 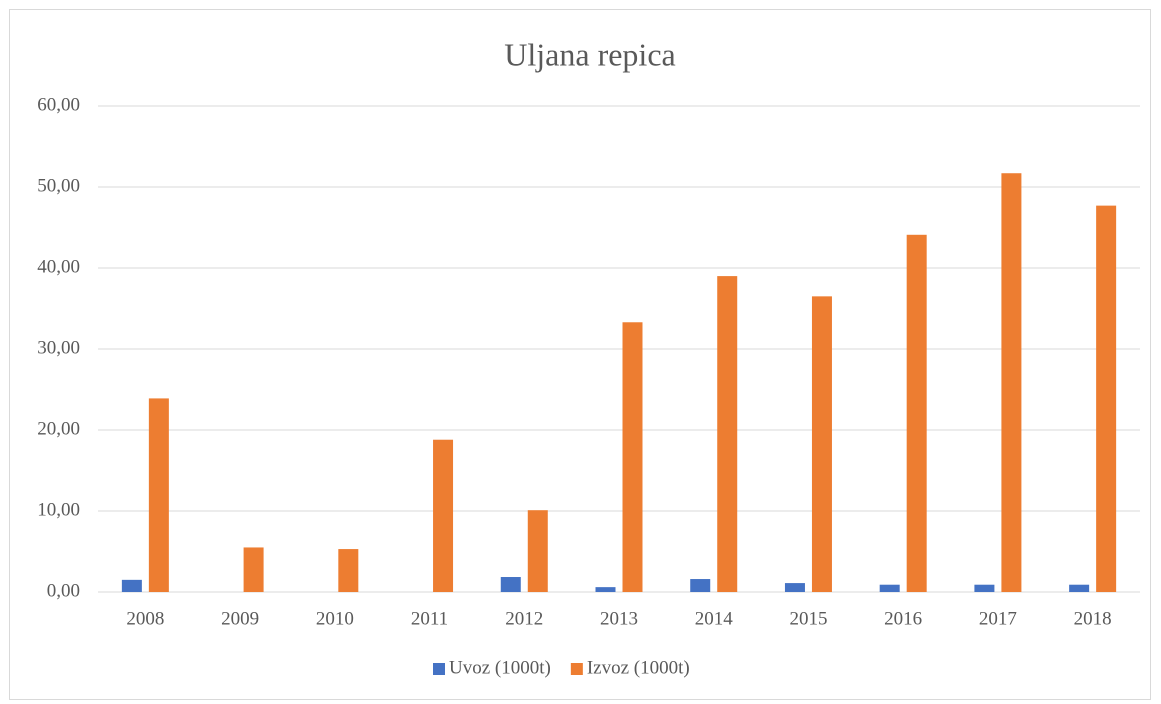 What do you see at coordinates (903, 618) in the screenshot?
I see `x-tick-label: 2016` at bounding box center [903, 618].